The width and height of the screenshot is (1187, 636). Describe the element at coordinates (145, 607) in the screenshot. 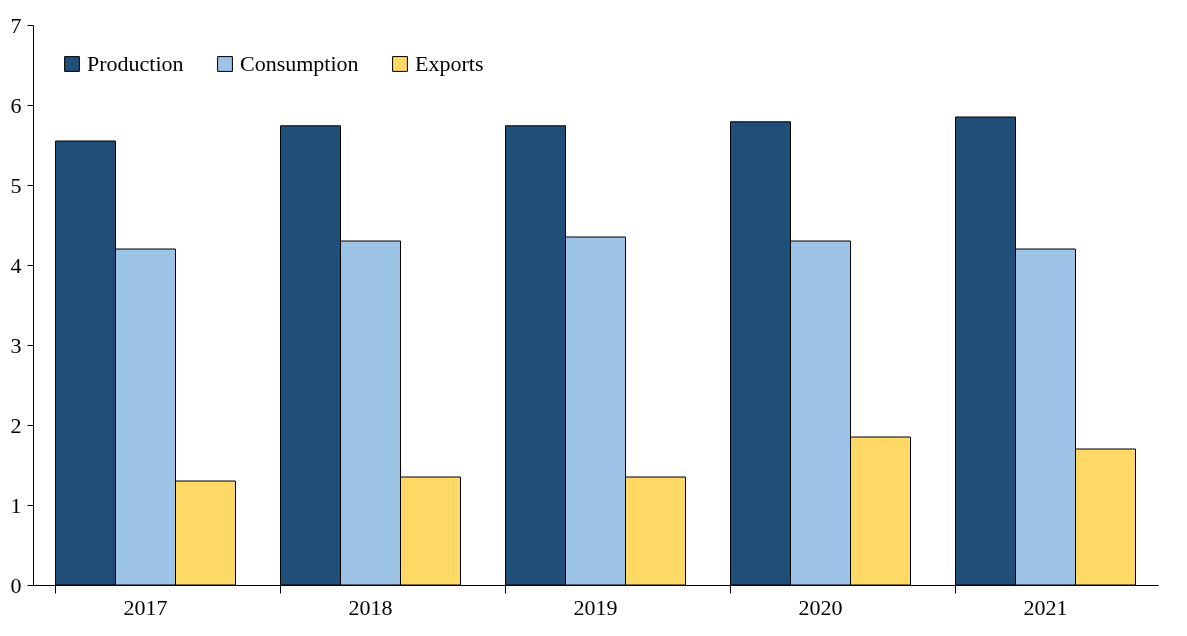

I see `x-tick-label: 2017` at that location.